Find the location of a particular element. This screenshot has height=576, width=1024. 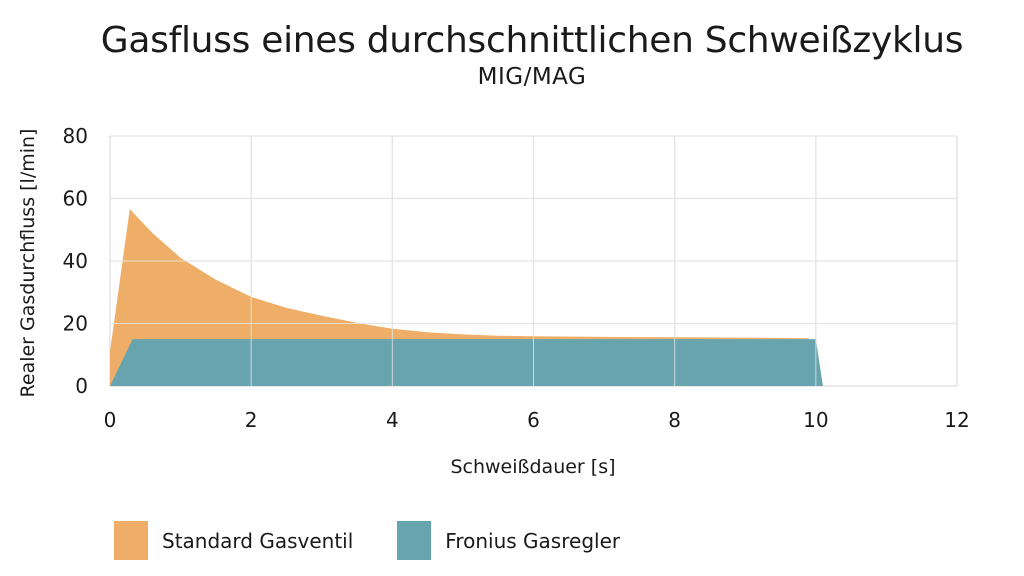

legend-label: Standard Gasventil is located at coordinates (258, 540).